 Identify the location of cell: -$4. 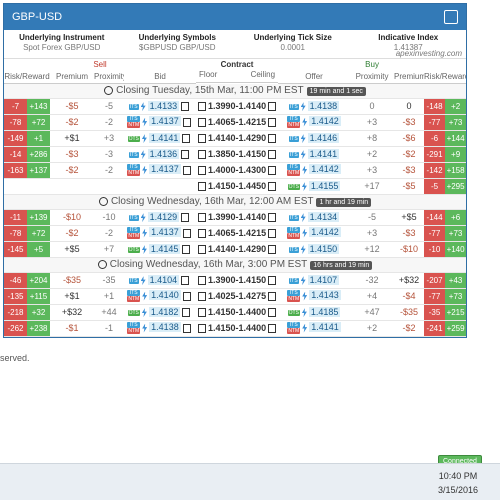
(409, 296).